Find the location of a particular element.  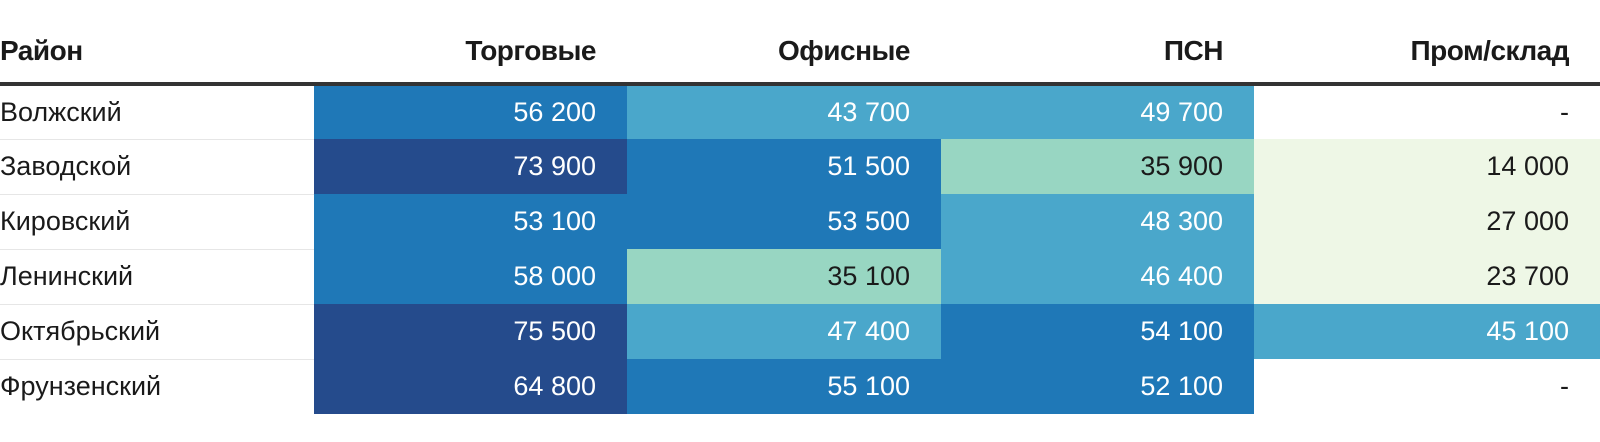

heat-cell-office: 53 500 is located at coordinates (784, 221).